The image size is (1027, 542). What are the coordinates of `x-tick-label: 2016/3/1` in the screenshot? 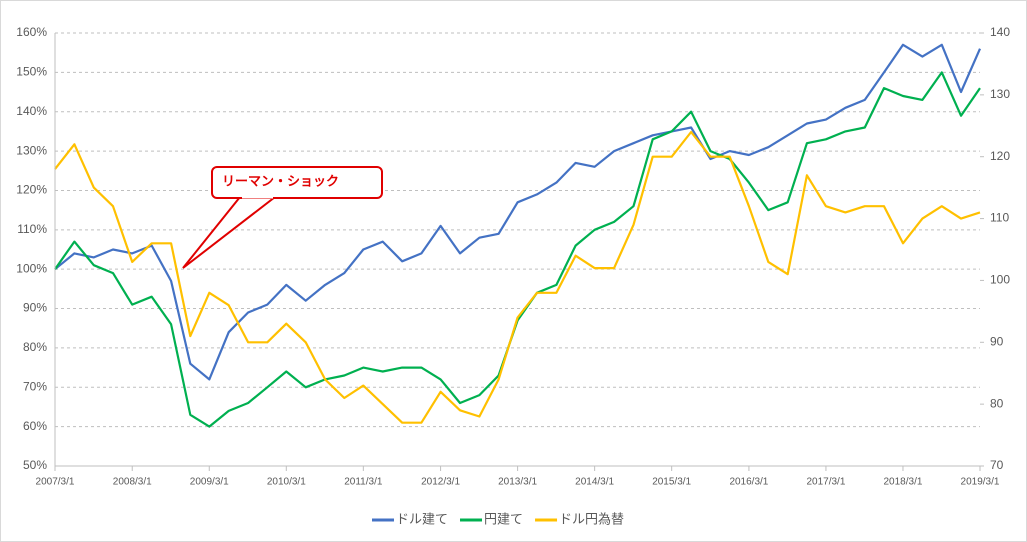 It's located at (748, 482).